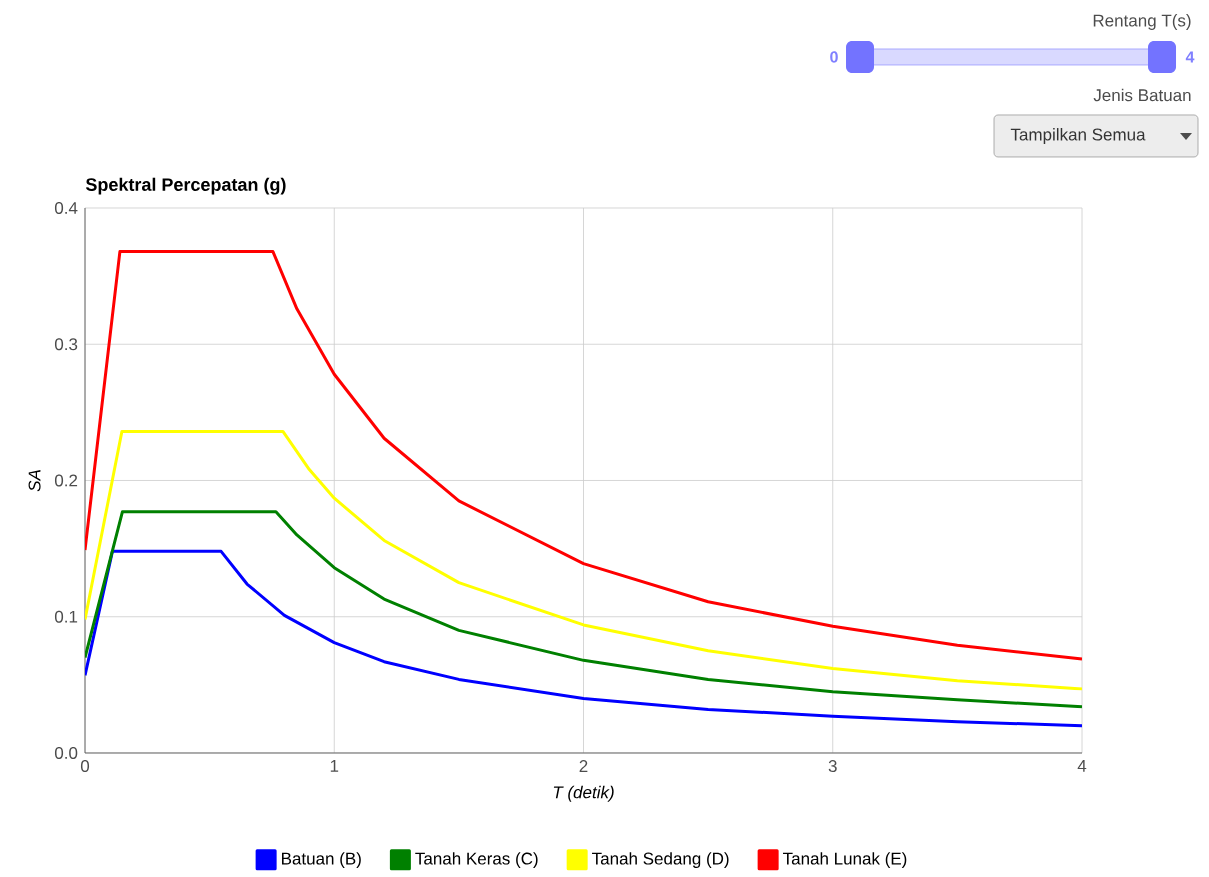 The height and width of the screenshot is (877, 1209). Describe the element at coordinates (1078, 136) in the screenshot. I see `text: Tampilkan Semua` at that location.